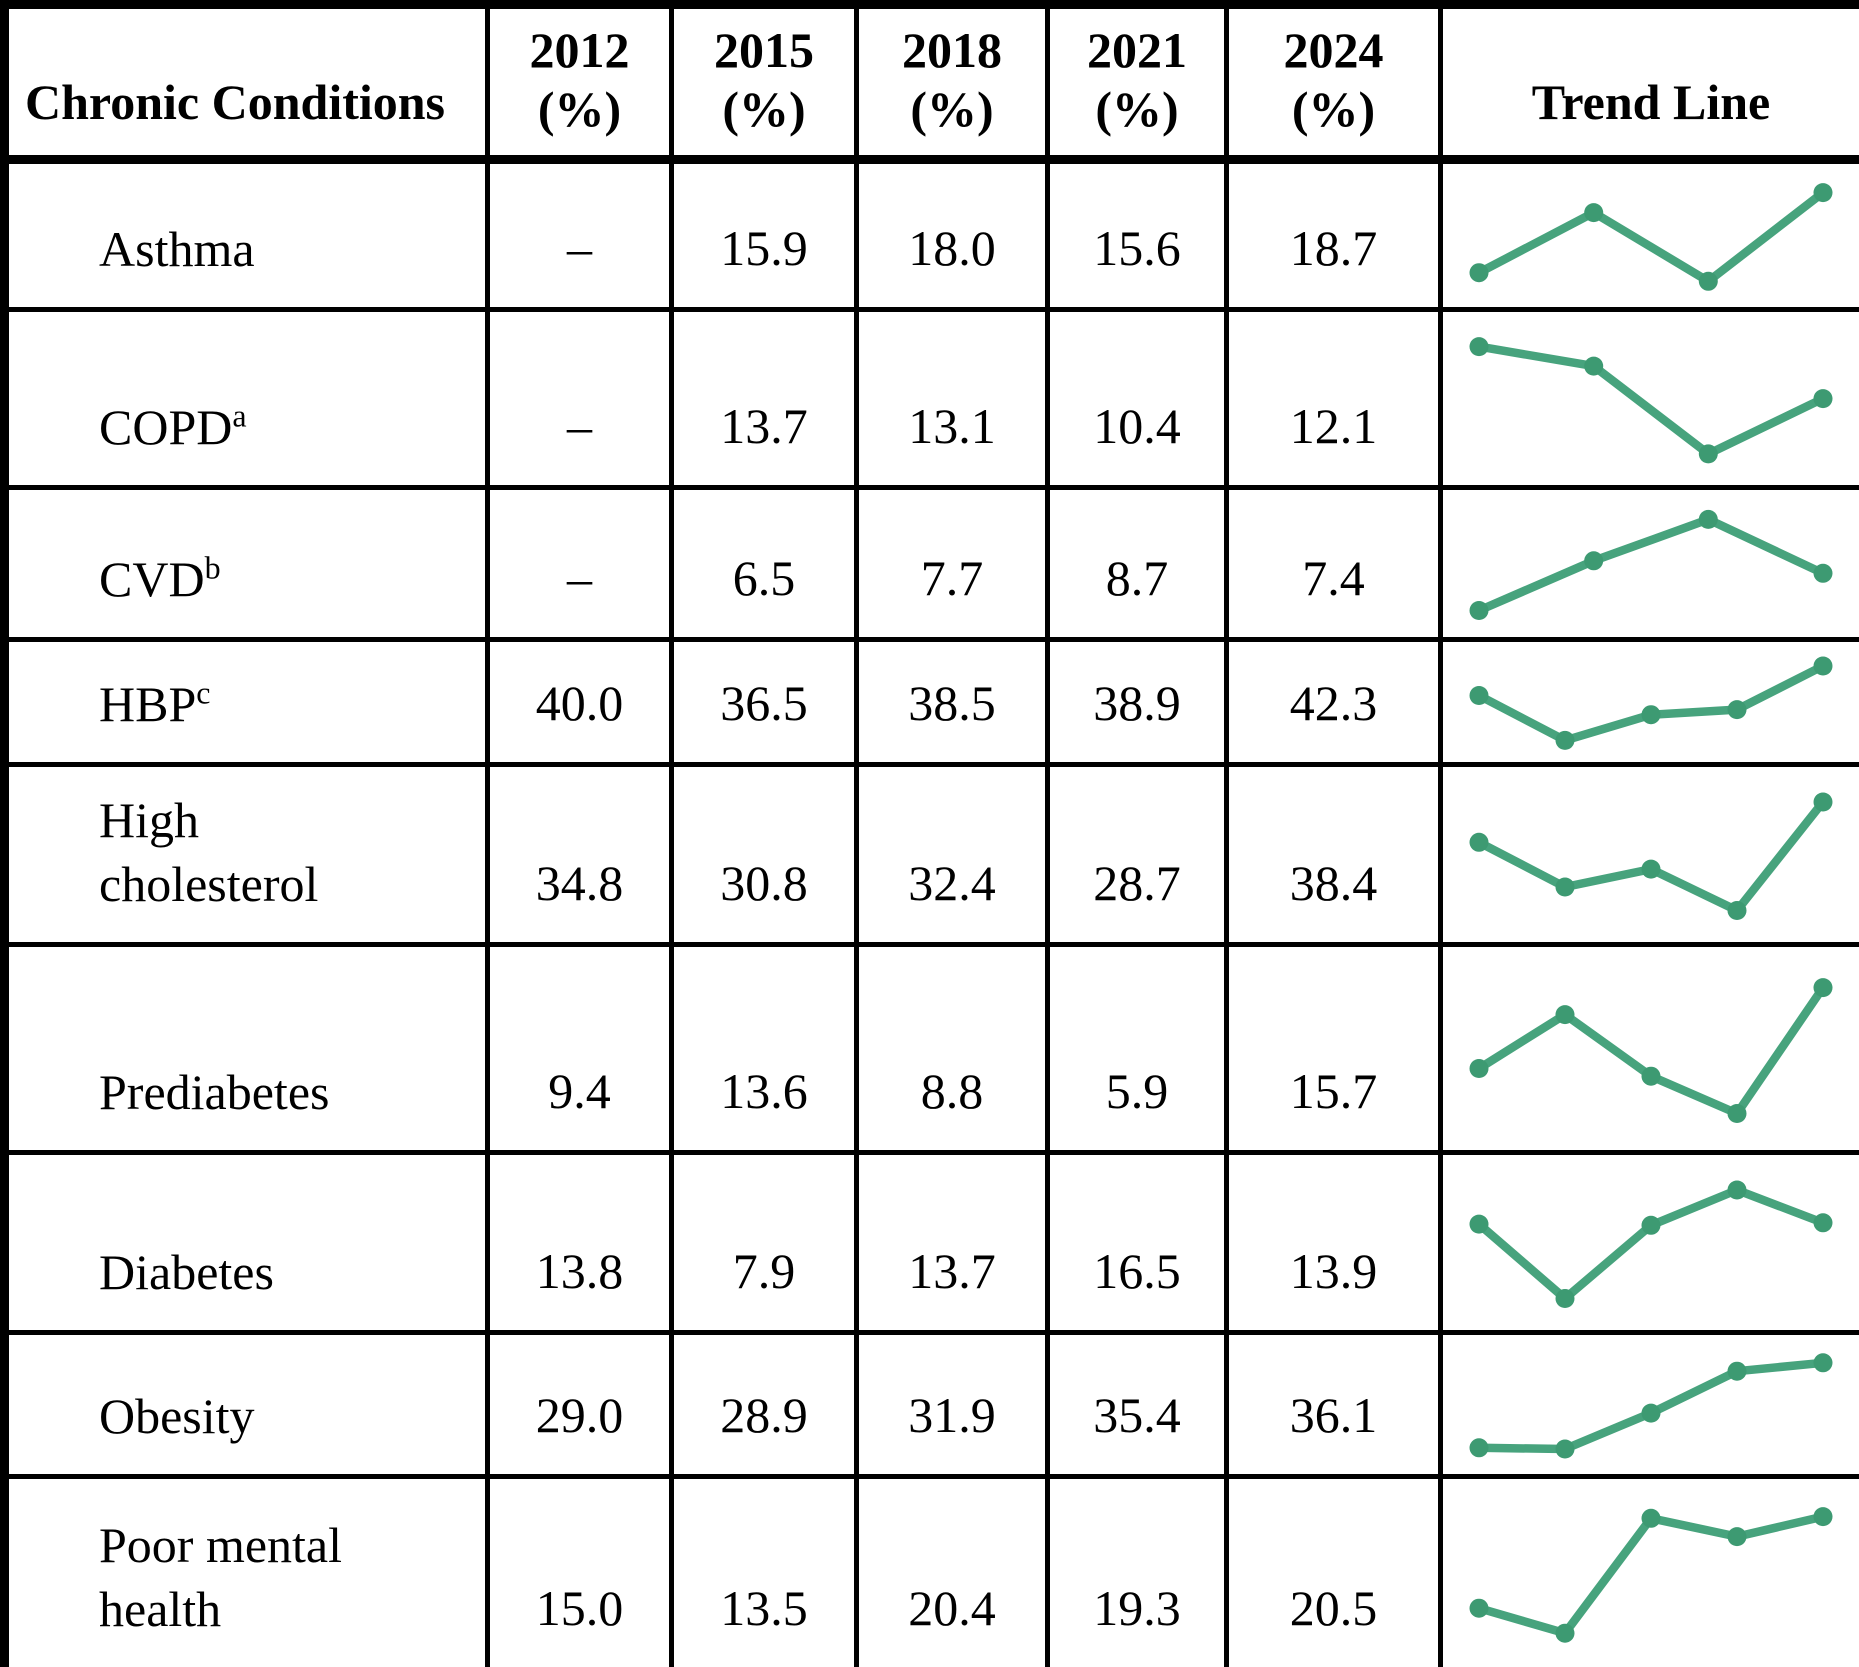 The height and width of the screenshot is (1667, 1859). Describe the element at coordinates (1137, 234) in the screenshot. I see `value-cell-2021: 15.6` at that location.